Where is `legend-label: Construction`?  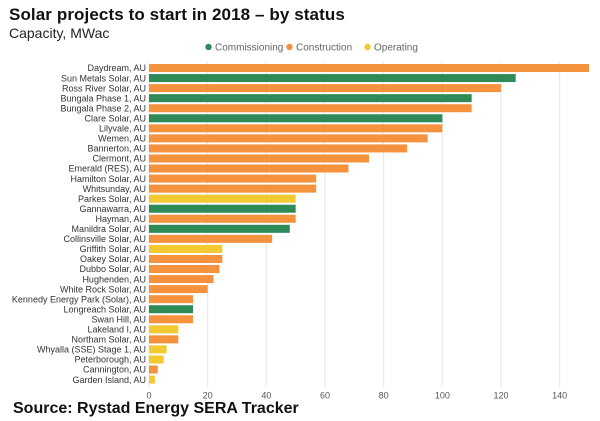
legend-label: Construction is located at coordinates (324, 48).